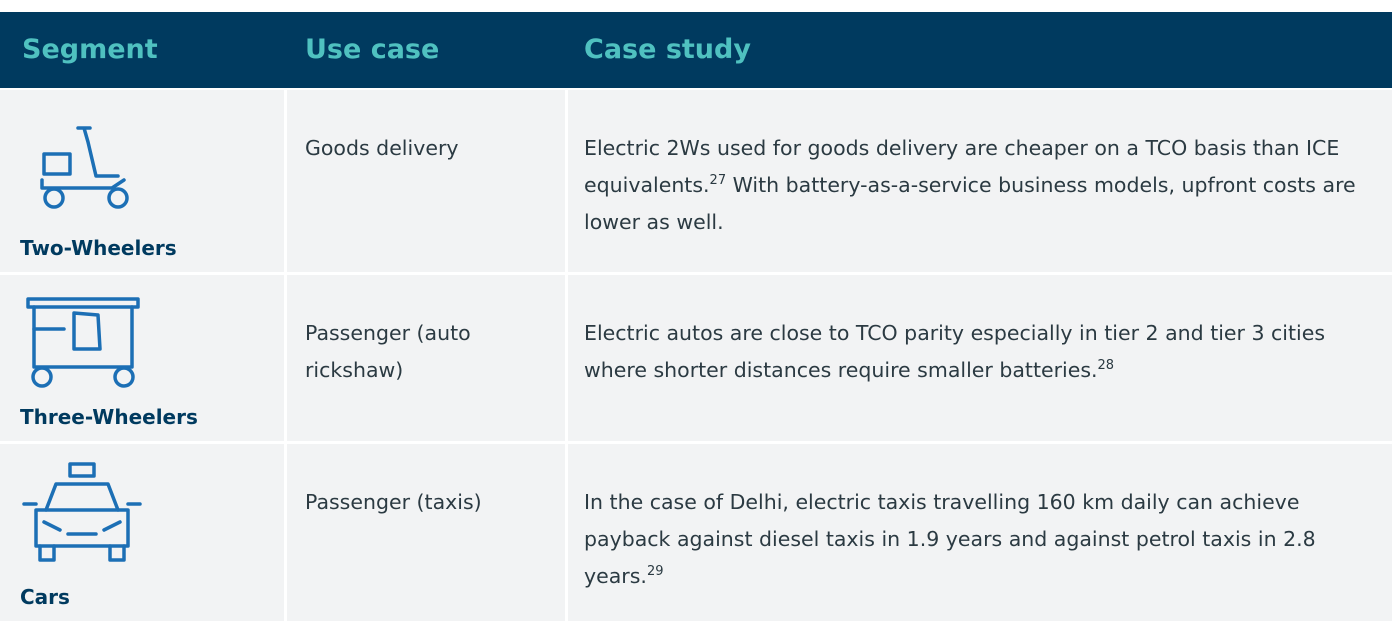  Describe the element at coordinates (90, 49) in the screenshot. I see `header-cell: Segment` at that location.